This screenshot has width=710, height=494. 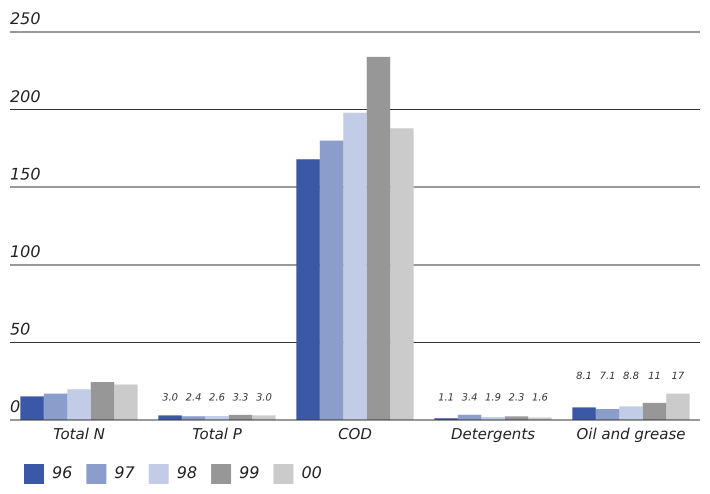 I want to click on x-tick-label: Detergents, so click(x=493, y=433).